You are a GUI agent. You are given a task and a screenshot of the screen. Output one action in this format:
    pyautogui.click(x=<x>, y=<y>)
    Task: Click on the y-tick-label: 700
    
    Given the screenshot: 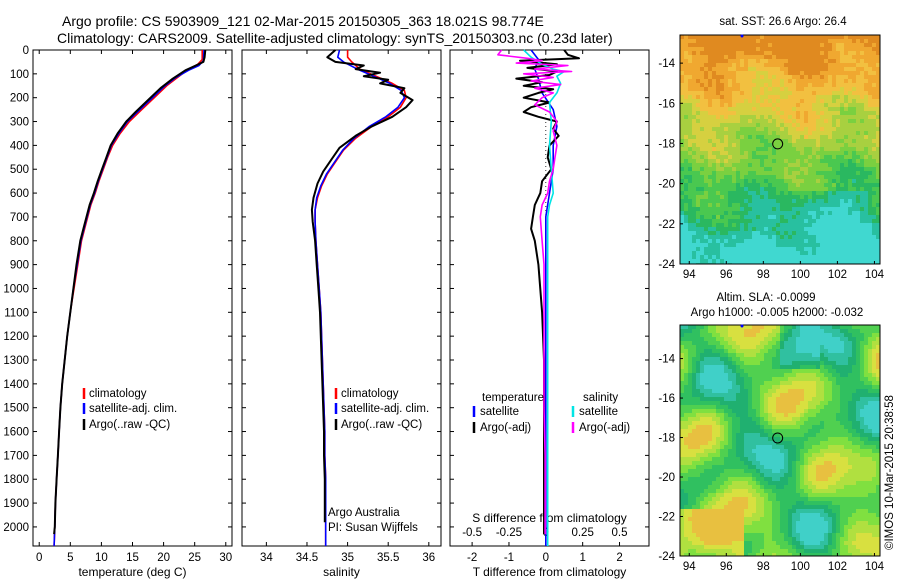 What is the action you would take?
    pyautogui.click(x=19, y=218)
    